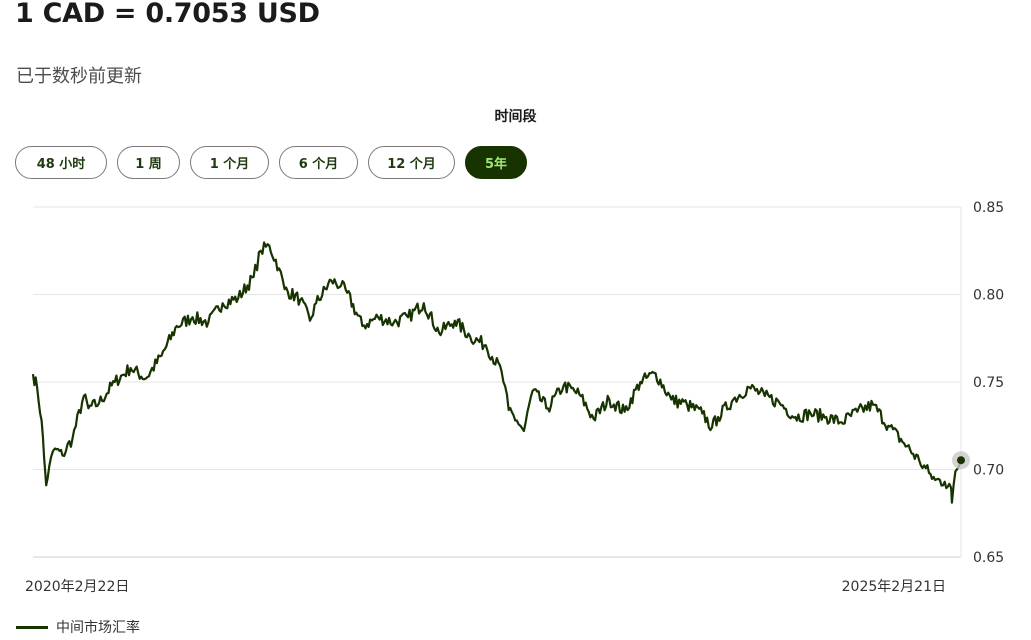 The width and height of the screenshot is (1031, 640). What do you see at coordinates (79, 76) in the screenshot?
I see `last-updated-text: 已于数秒前更新` at bounding box center [79, 76].